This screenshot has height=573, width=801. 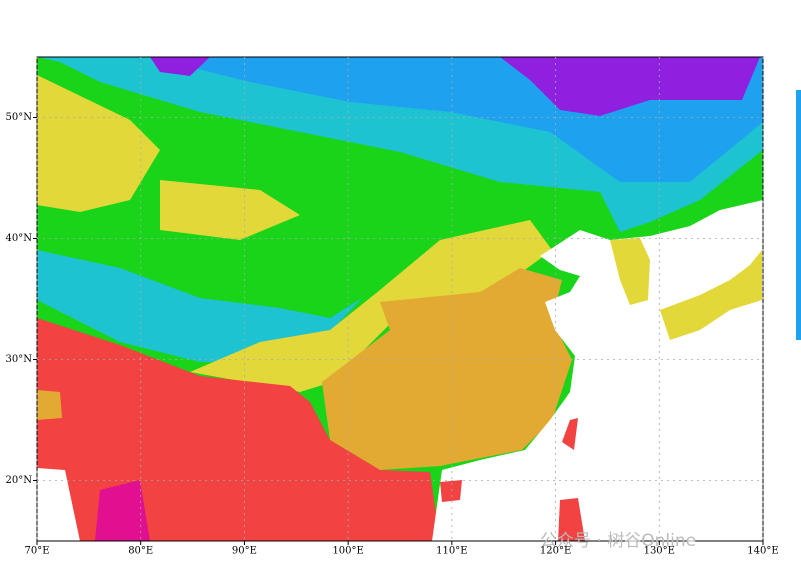 What do you see at coordinates (122, 510) in the screenshot?
I see `region-magenta` at bounding box center [122, 510].